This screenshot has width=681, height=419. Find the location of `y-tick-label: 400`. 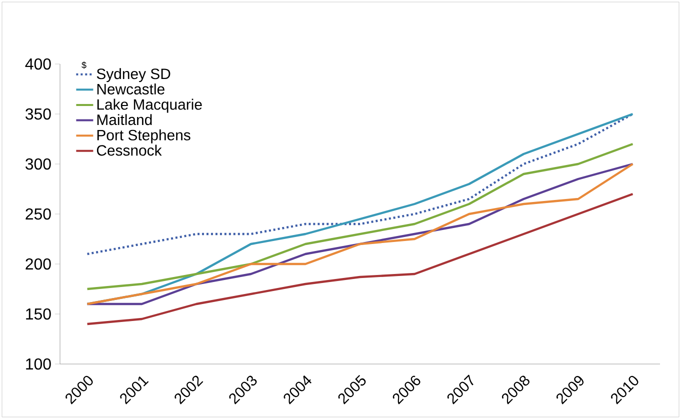

y-tick-label: 400 is located at coordinates (38, 64).